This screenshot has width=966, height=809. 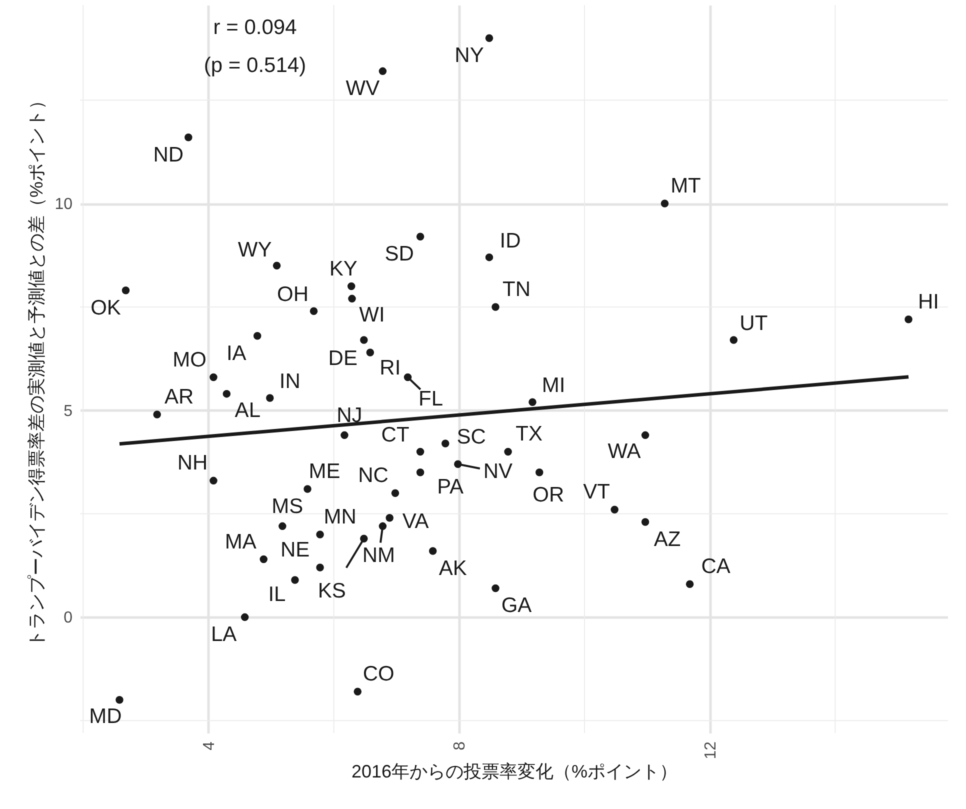 I want to click on annotation: MA, so click(x=240, y=542).